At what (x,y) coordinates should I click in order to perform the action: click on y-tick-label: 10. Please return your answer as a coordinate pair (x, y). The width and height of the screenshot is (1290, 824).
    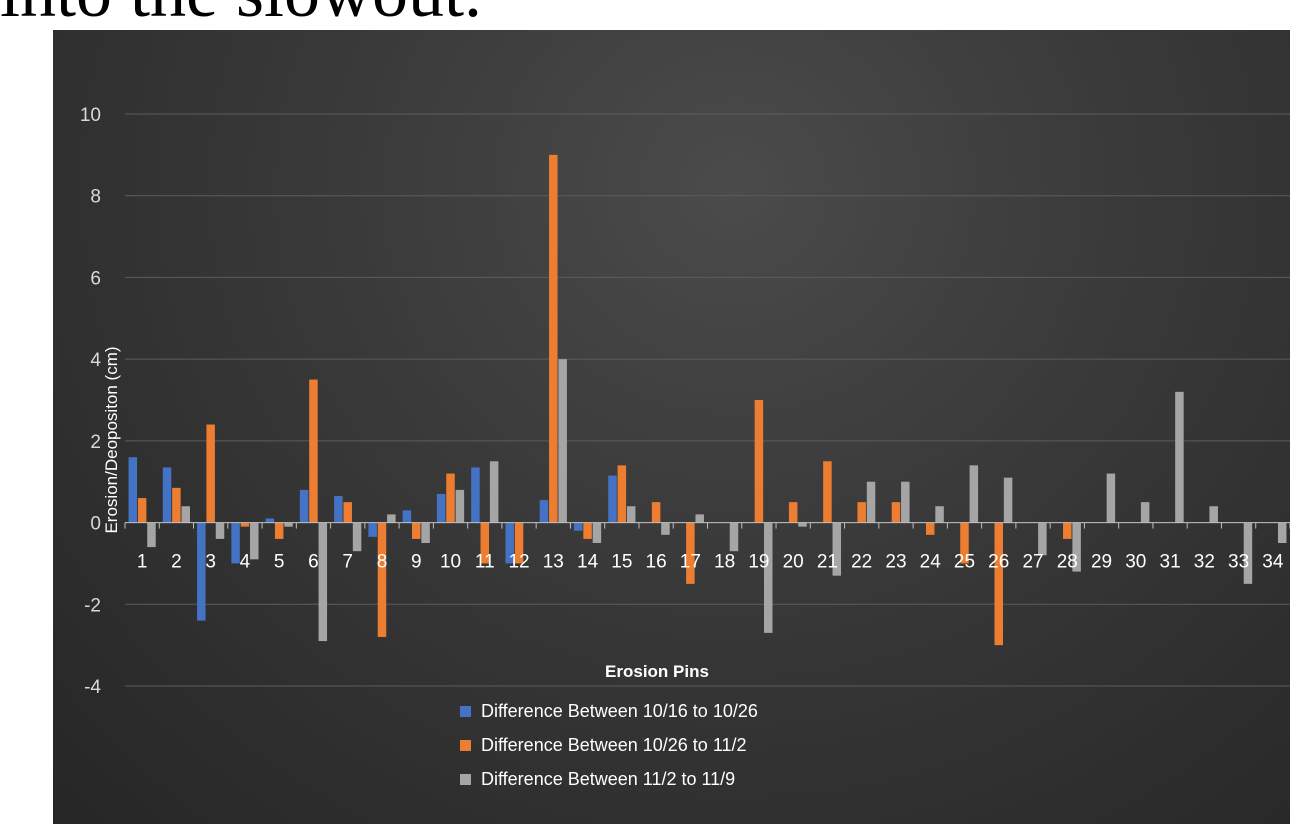
    Looking at the image, I should click on (90, 115).